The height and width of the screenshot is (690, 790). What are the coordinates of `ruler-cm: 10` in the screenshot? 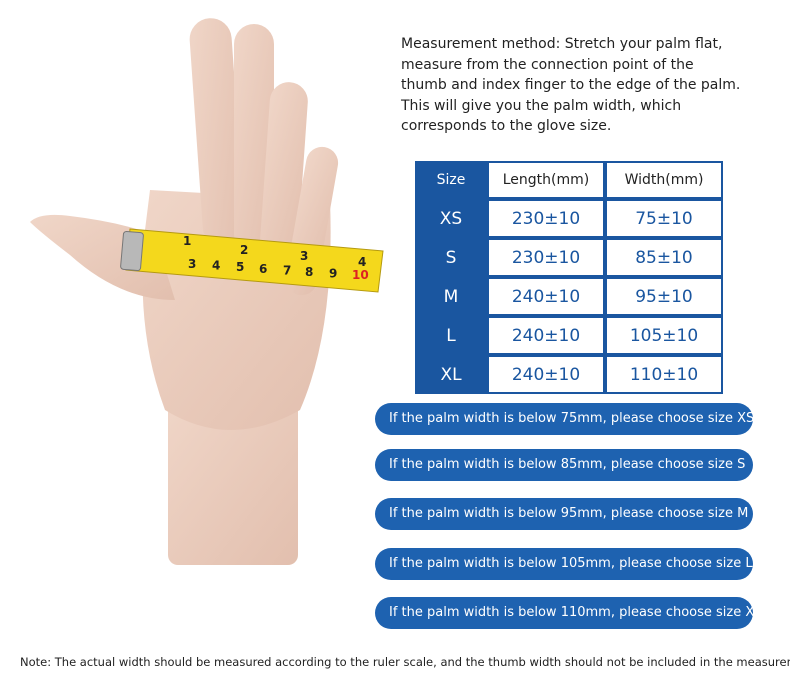 It's located at (360, 275).